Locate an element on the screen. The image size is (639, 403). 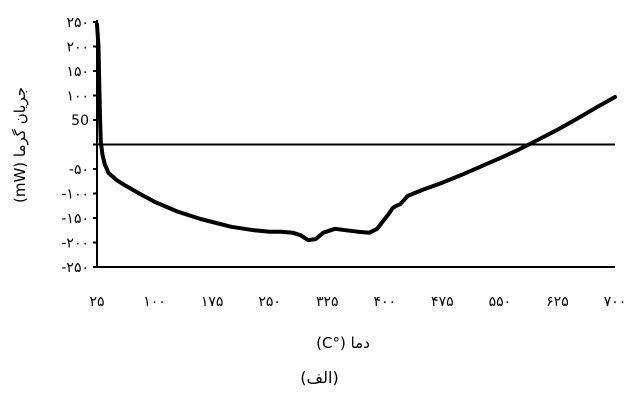
y-ticks: ۲۵۰ ۲۰۰ ۱۵۰ ۱۰۰ 50 -۵۰ -۱۰۰ -۱۵۰ -۲۰۰ -۲۵۰ is located at coordinates (79, 145).